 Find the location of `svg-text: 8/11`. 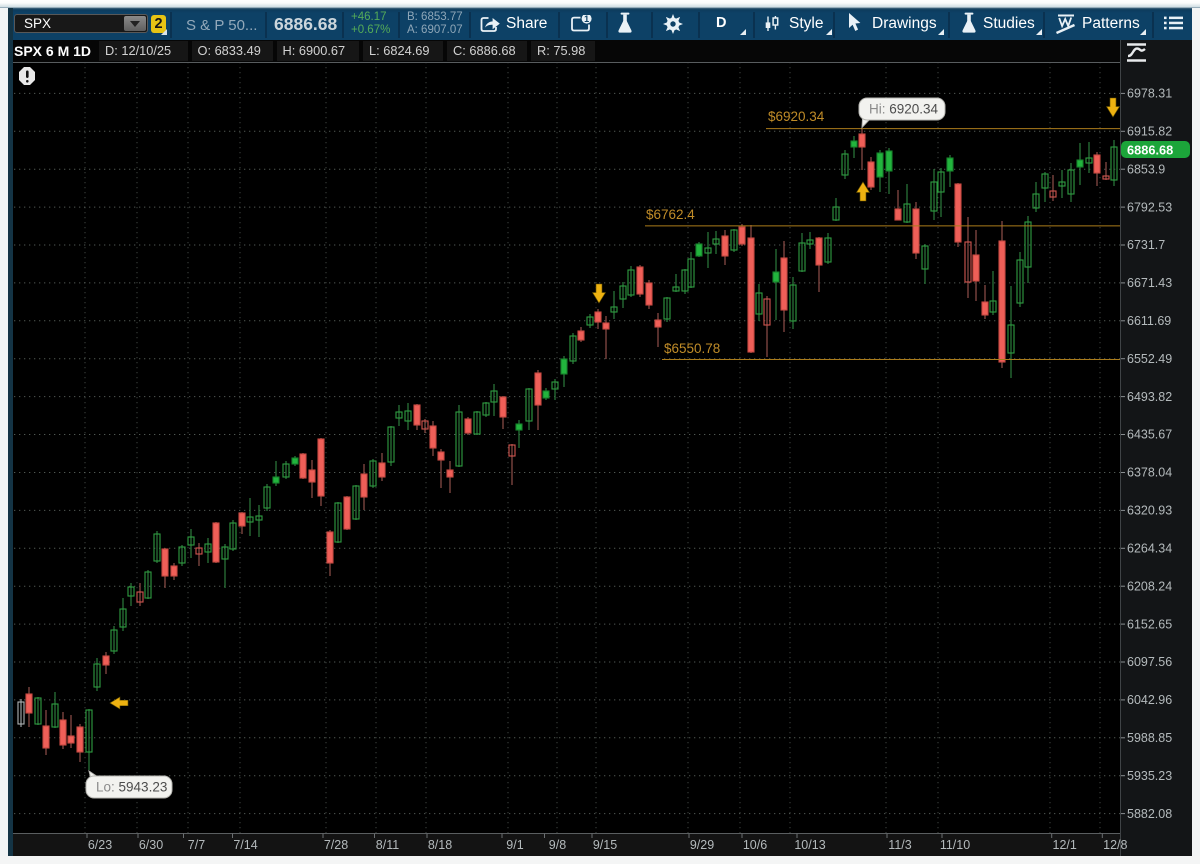

svg-text: 8/11 is located at coordinates (387, 845).